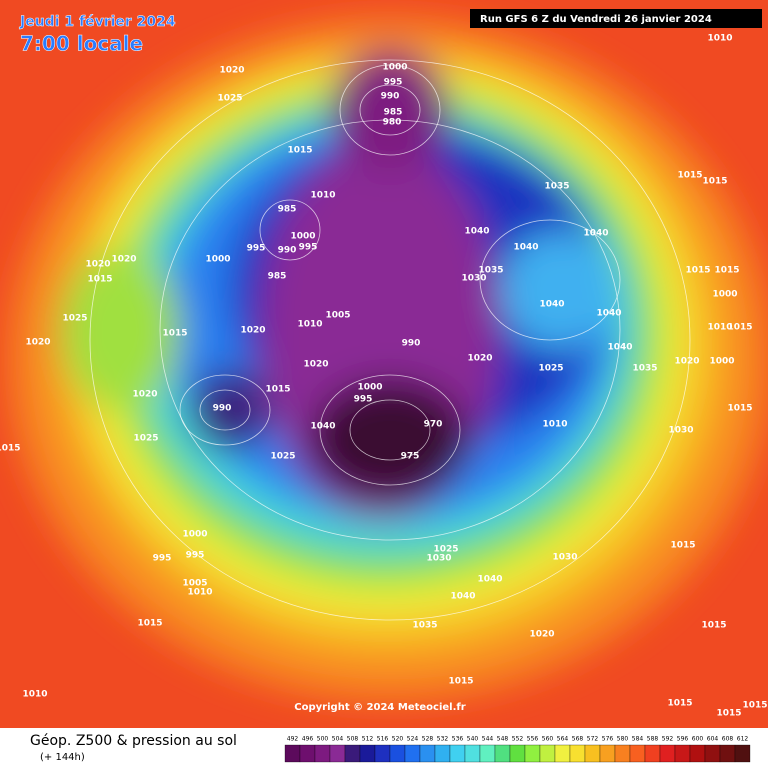 This screenshot has width=768, height=772. What do you see at coordinates (653, 739) in the screenshot?
I see `scale-label: 588` at bounding box center [653, 739].